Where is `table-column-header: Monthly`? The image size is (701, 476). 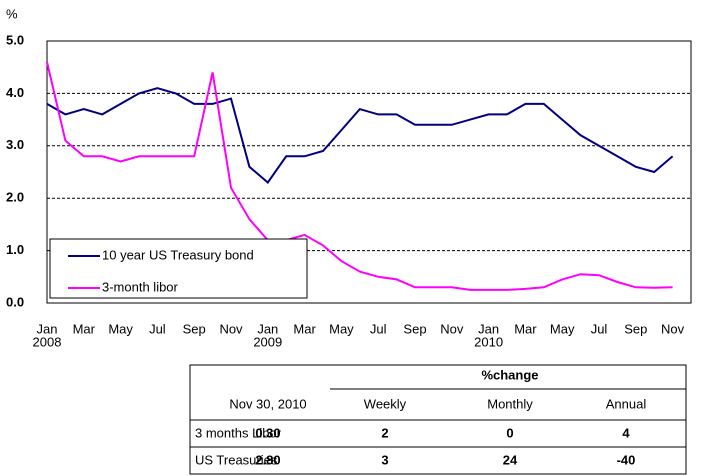 table-column-header: Monthly is located at coordinates (510, 403).